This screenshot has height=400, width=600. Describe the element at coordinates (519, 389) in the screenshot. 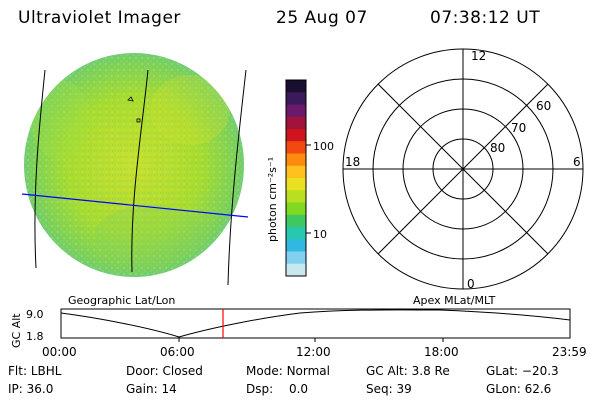

I see `status-glon: GLon: 62.6` at that location.